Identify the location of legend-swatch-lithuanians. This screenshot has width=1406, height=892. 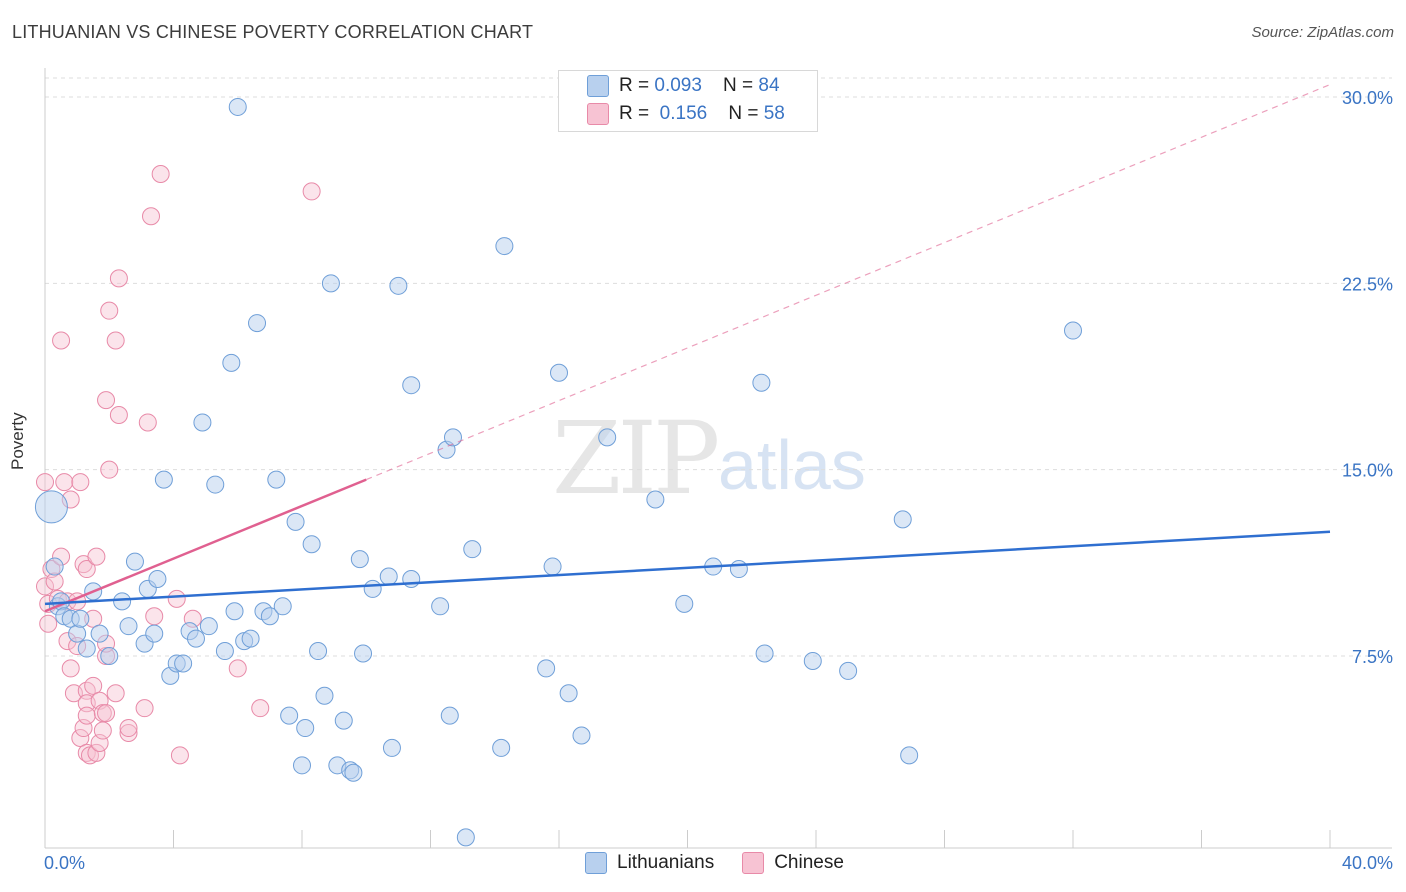
(596, 863).